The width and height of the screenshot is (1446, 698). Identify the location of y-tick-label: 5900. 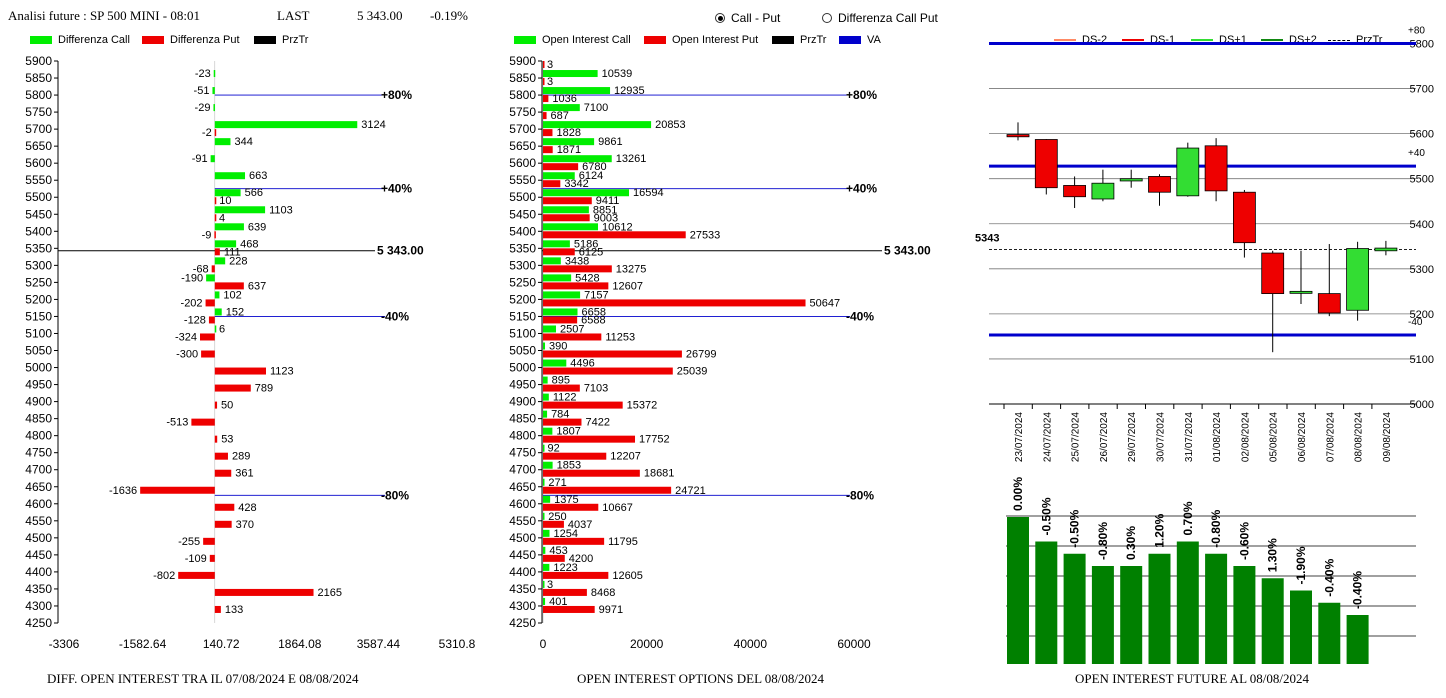
(522, 61).